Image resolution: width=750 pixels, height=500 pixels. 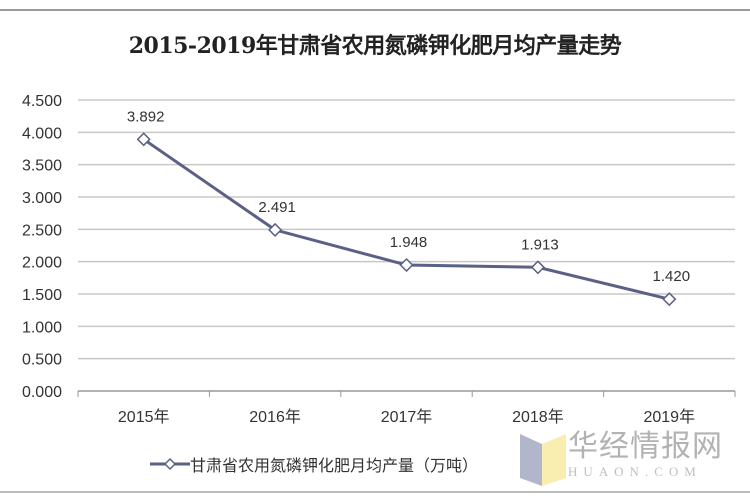 What do you see at coordinates (144, 417) in the screenshot?
I see `x-tick-label: 2015年` at bounding box center [144, 417].